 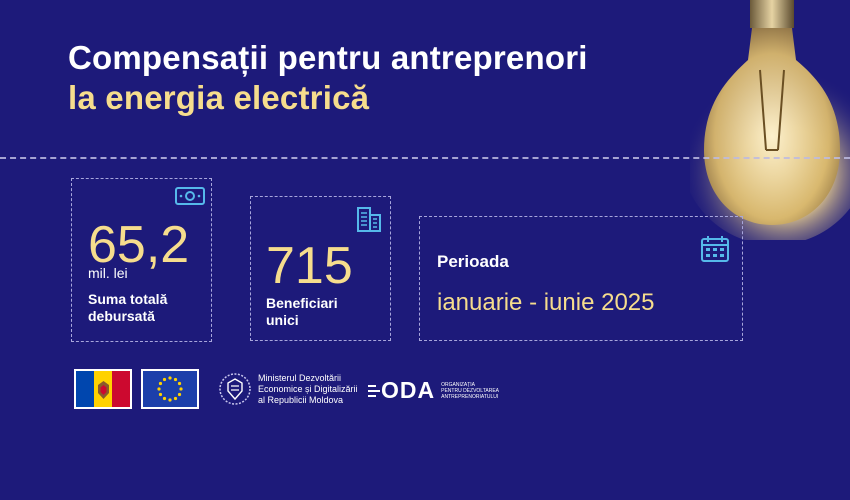 What do you see at coordinates (302, 303) in the screenshot?
I see `beneficiaries-label-line-1: Beneficiari` at bounding box center [302, 303].